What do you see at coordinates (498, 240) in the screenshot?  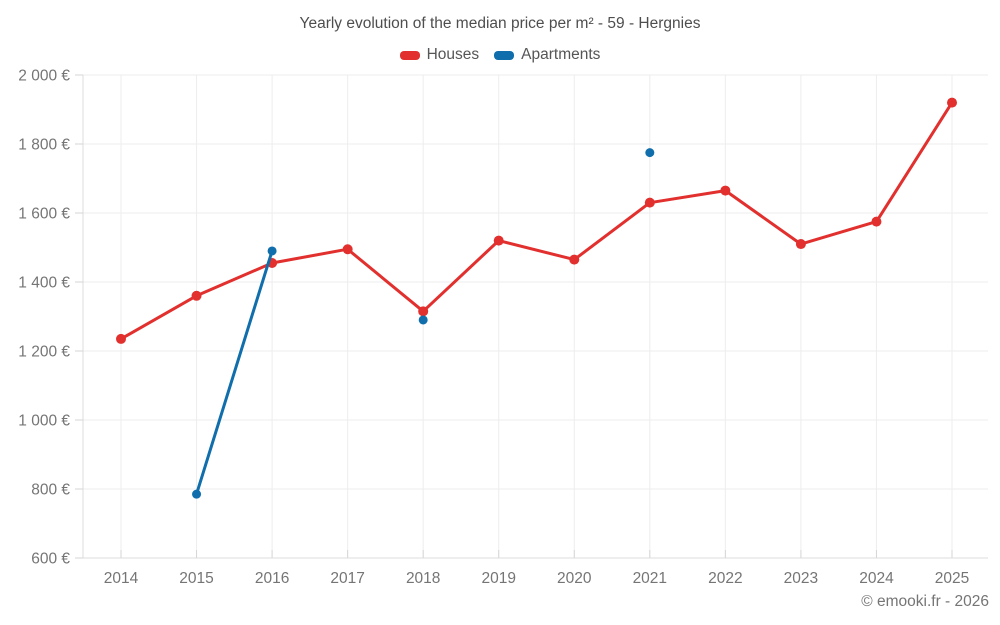 I see `data-point-houses-2019` at bounding box center [498, 240].